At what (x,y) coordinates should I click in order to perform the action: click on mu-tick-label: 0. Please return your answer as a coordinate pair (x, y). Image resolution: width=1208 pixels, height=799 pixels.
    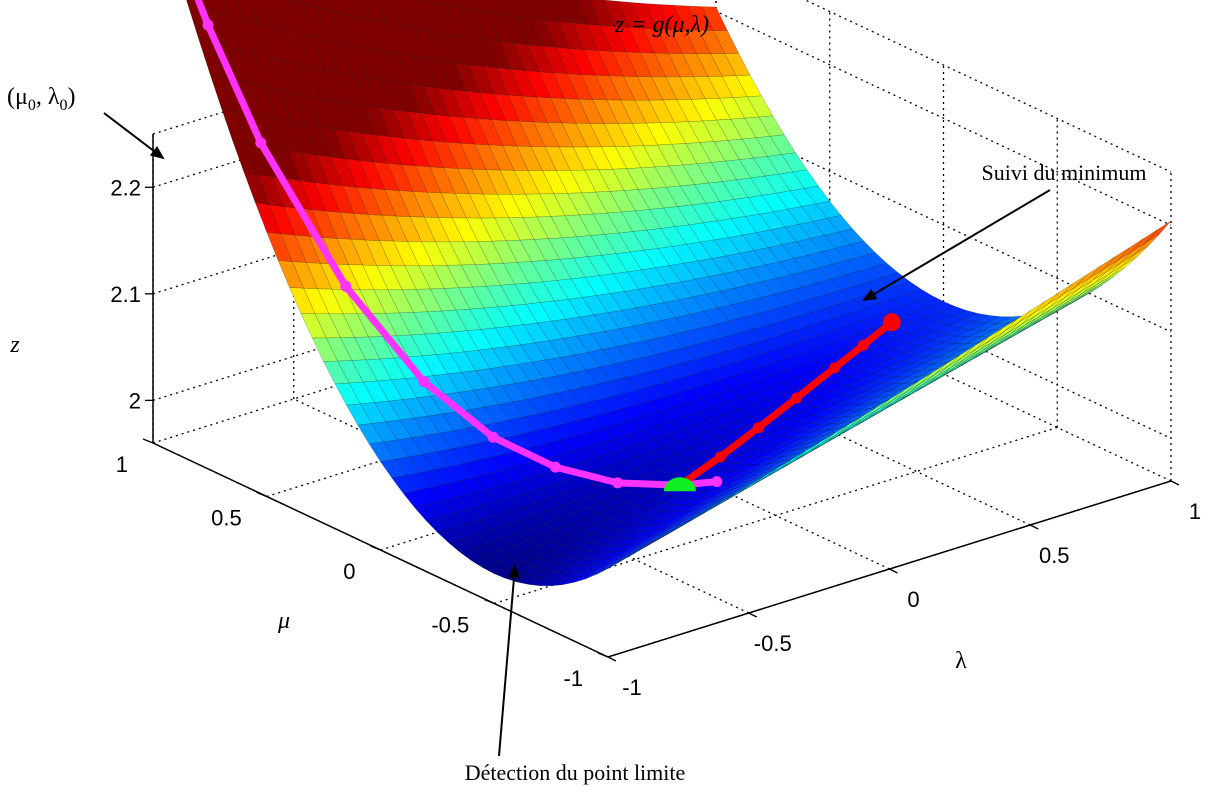
    Looking at the image, I should click on (349, 571).